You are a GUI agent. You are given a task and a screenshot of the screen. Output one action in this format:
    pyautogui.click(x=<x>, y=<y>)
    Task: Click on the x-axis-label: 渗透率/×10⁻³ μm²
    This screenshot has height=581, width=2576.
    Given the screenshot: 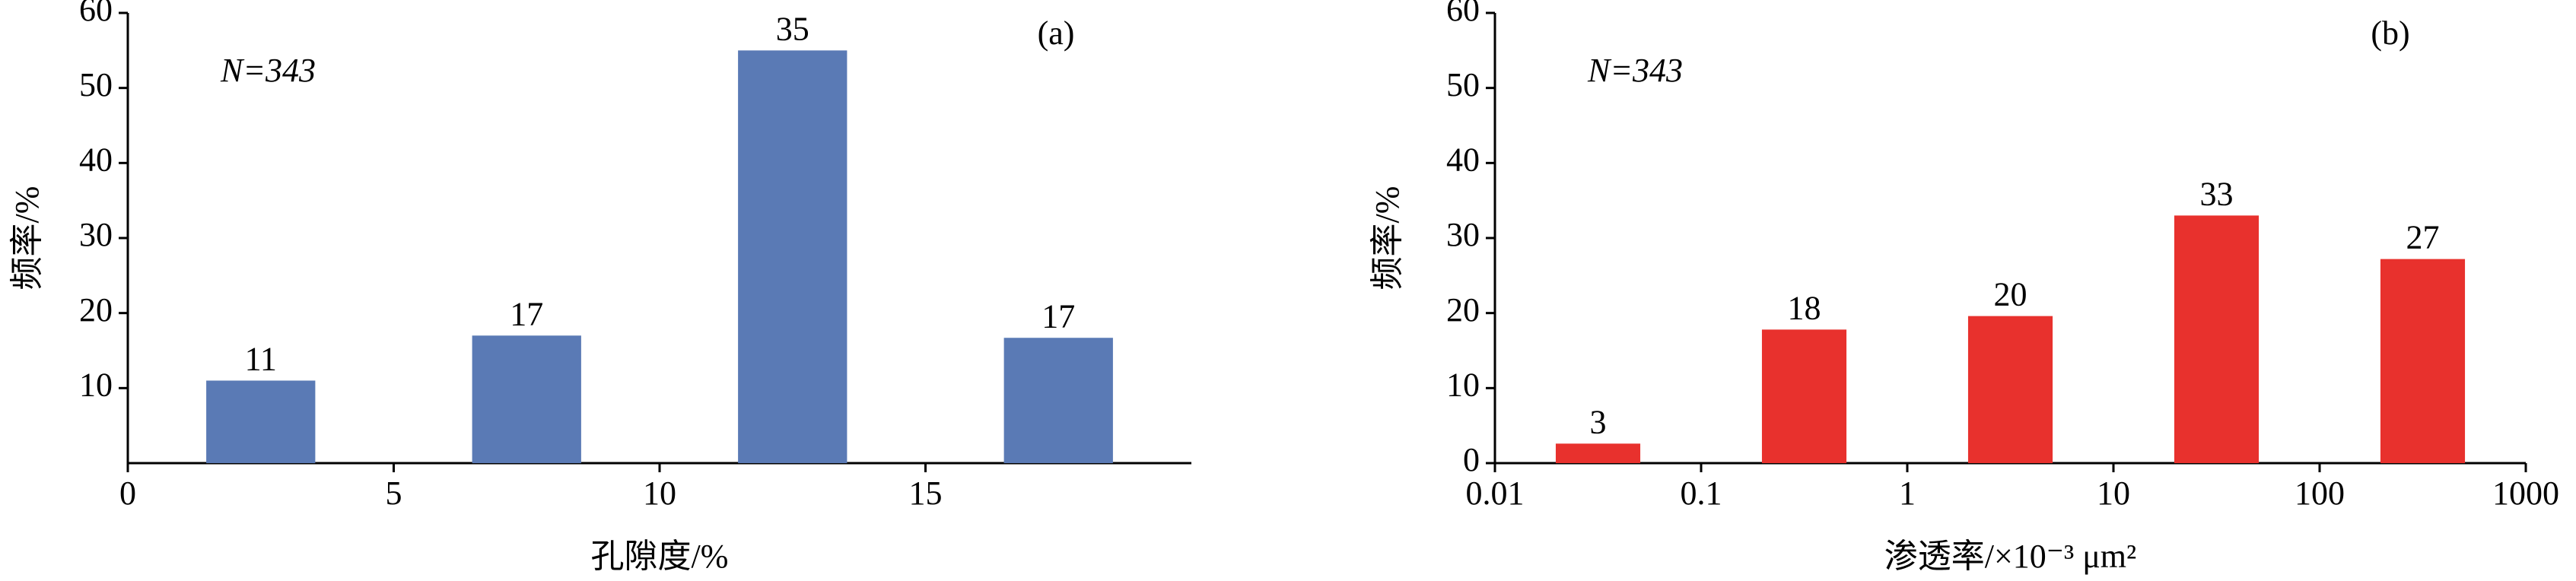 What is the action you would take?
    pyautogui.click(x=2010, y=556)
    